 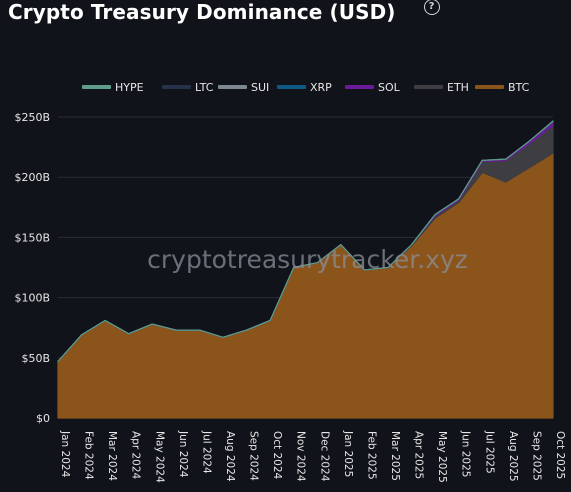 What do you see at coordinates (428, 87) in the screenshot?
I see `legend-swatch-eth` at bounding box center [428, 87].